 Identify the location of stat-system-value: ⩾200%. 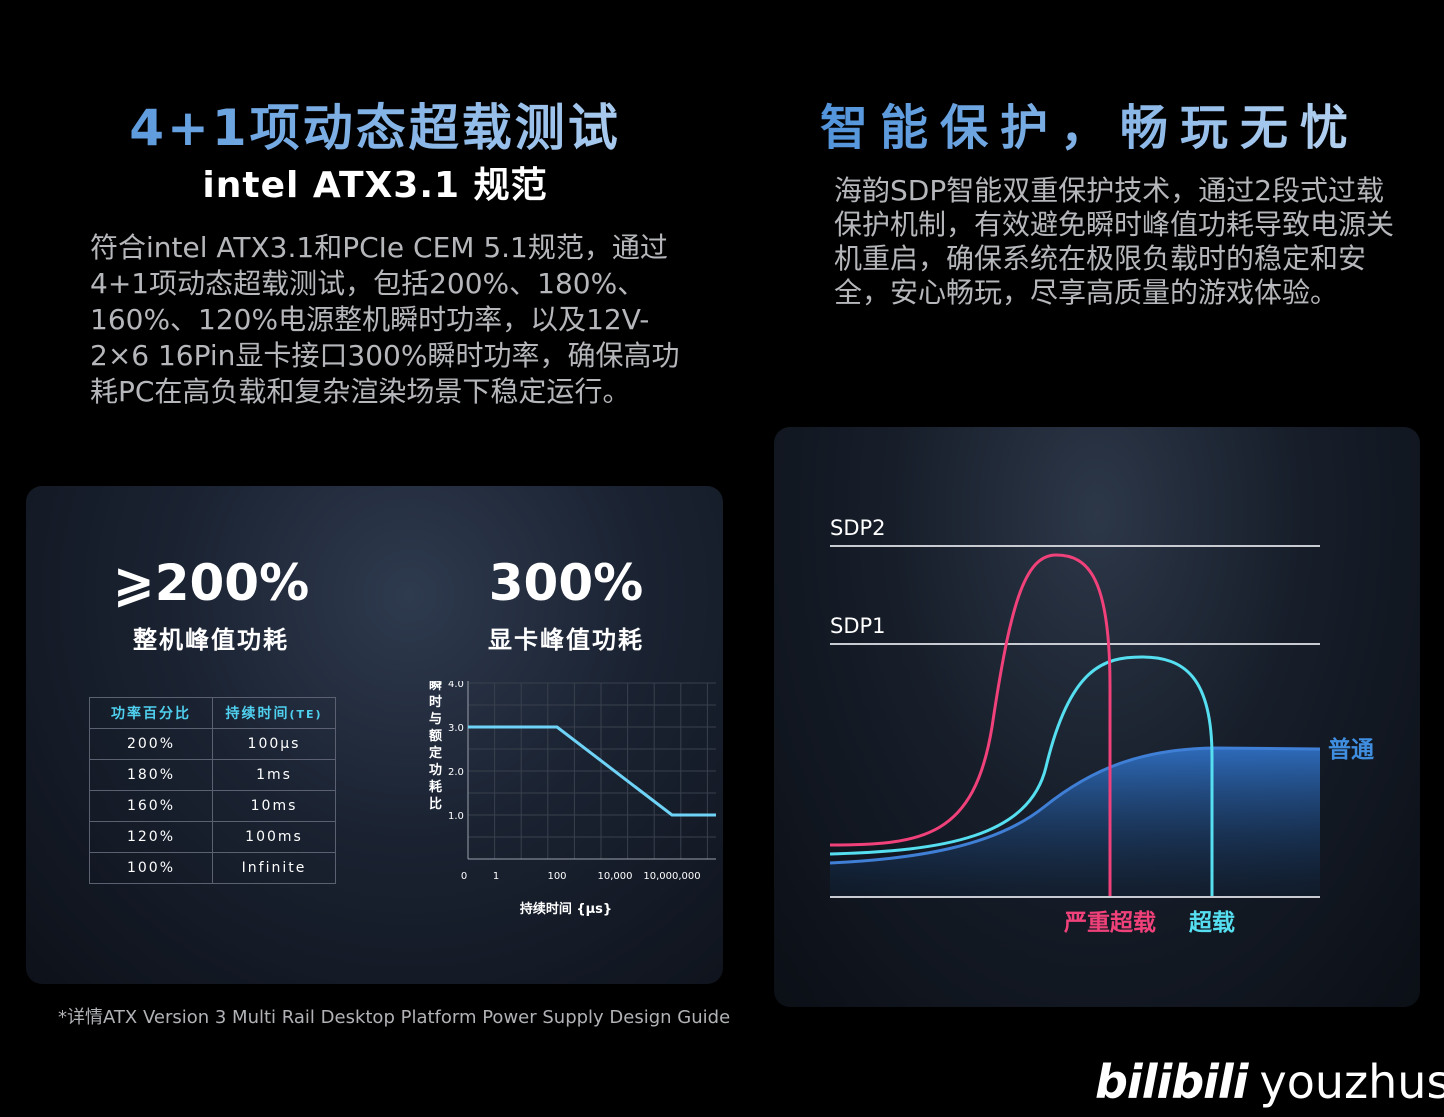
(211, 583).